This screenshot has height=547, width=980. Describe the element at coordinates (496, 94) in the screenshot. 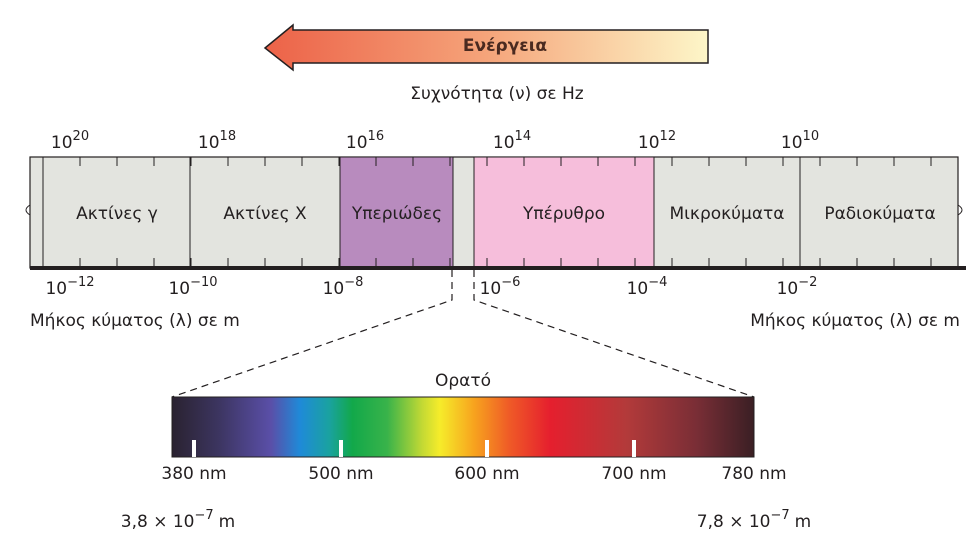

I see `frequency-title: Συχνότητα (ν) σε Hz` at that location.